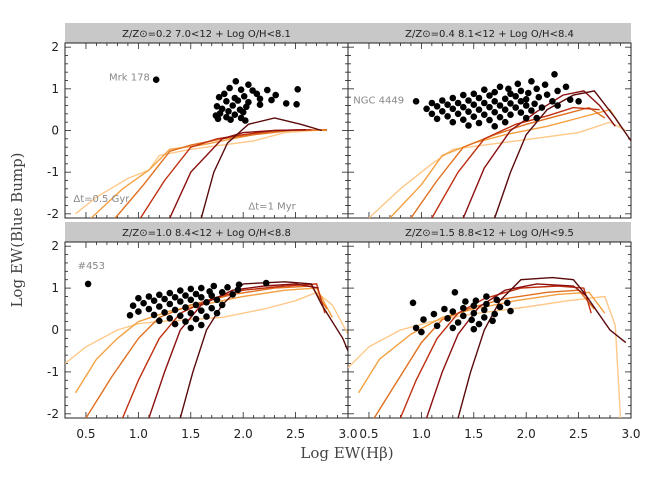  I want to click on panel-title: Z/Z⊙=0.2 7.0<12 + Log O/H<8.1, so click(206, 34).